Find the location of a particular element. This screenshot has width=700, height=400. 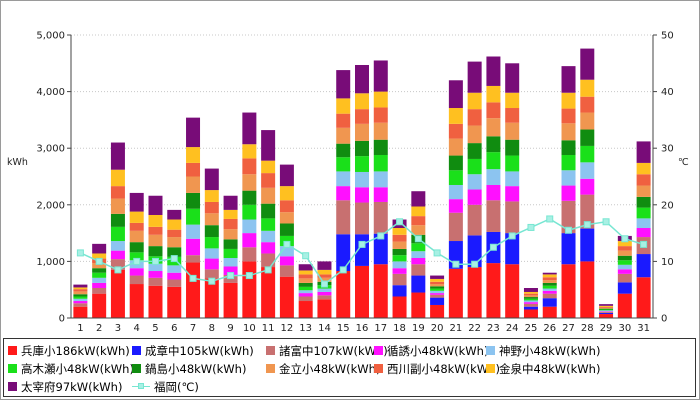

legend-label: 鍋島小48kW(kWh) is located at coordinates (196, 368).